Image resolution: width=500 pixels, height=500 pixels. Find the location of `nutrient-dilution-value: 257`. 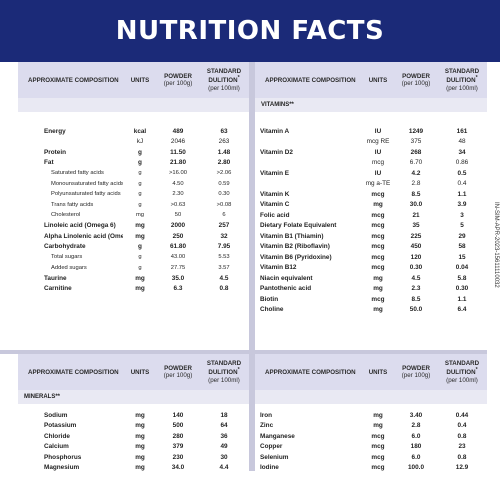

nutrient-dilution-value: 257 is located at coordinates (224, 226).